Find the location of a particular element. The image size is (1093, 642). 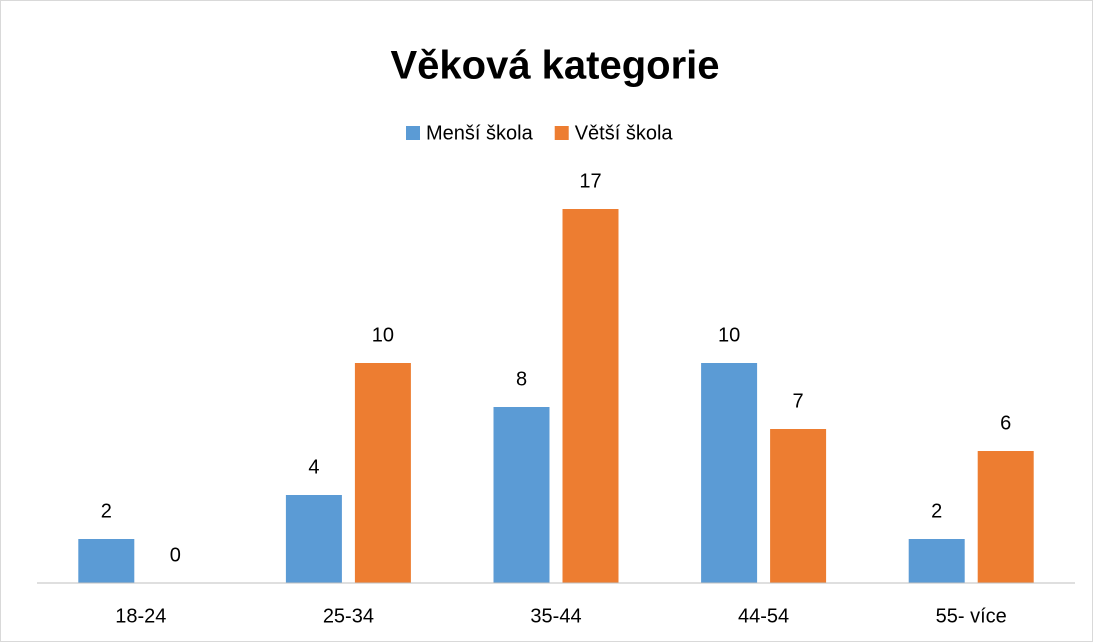

x-tick-label: 35-44 is located at coordinates (555, 616).